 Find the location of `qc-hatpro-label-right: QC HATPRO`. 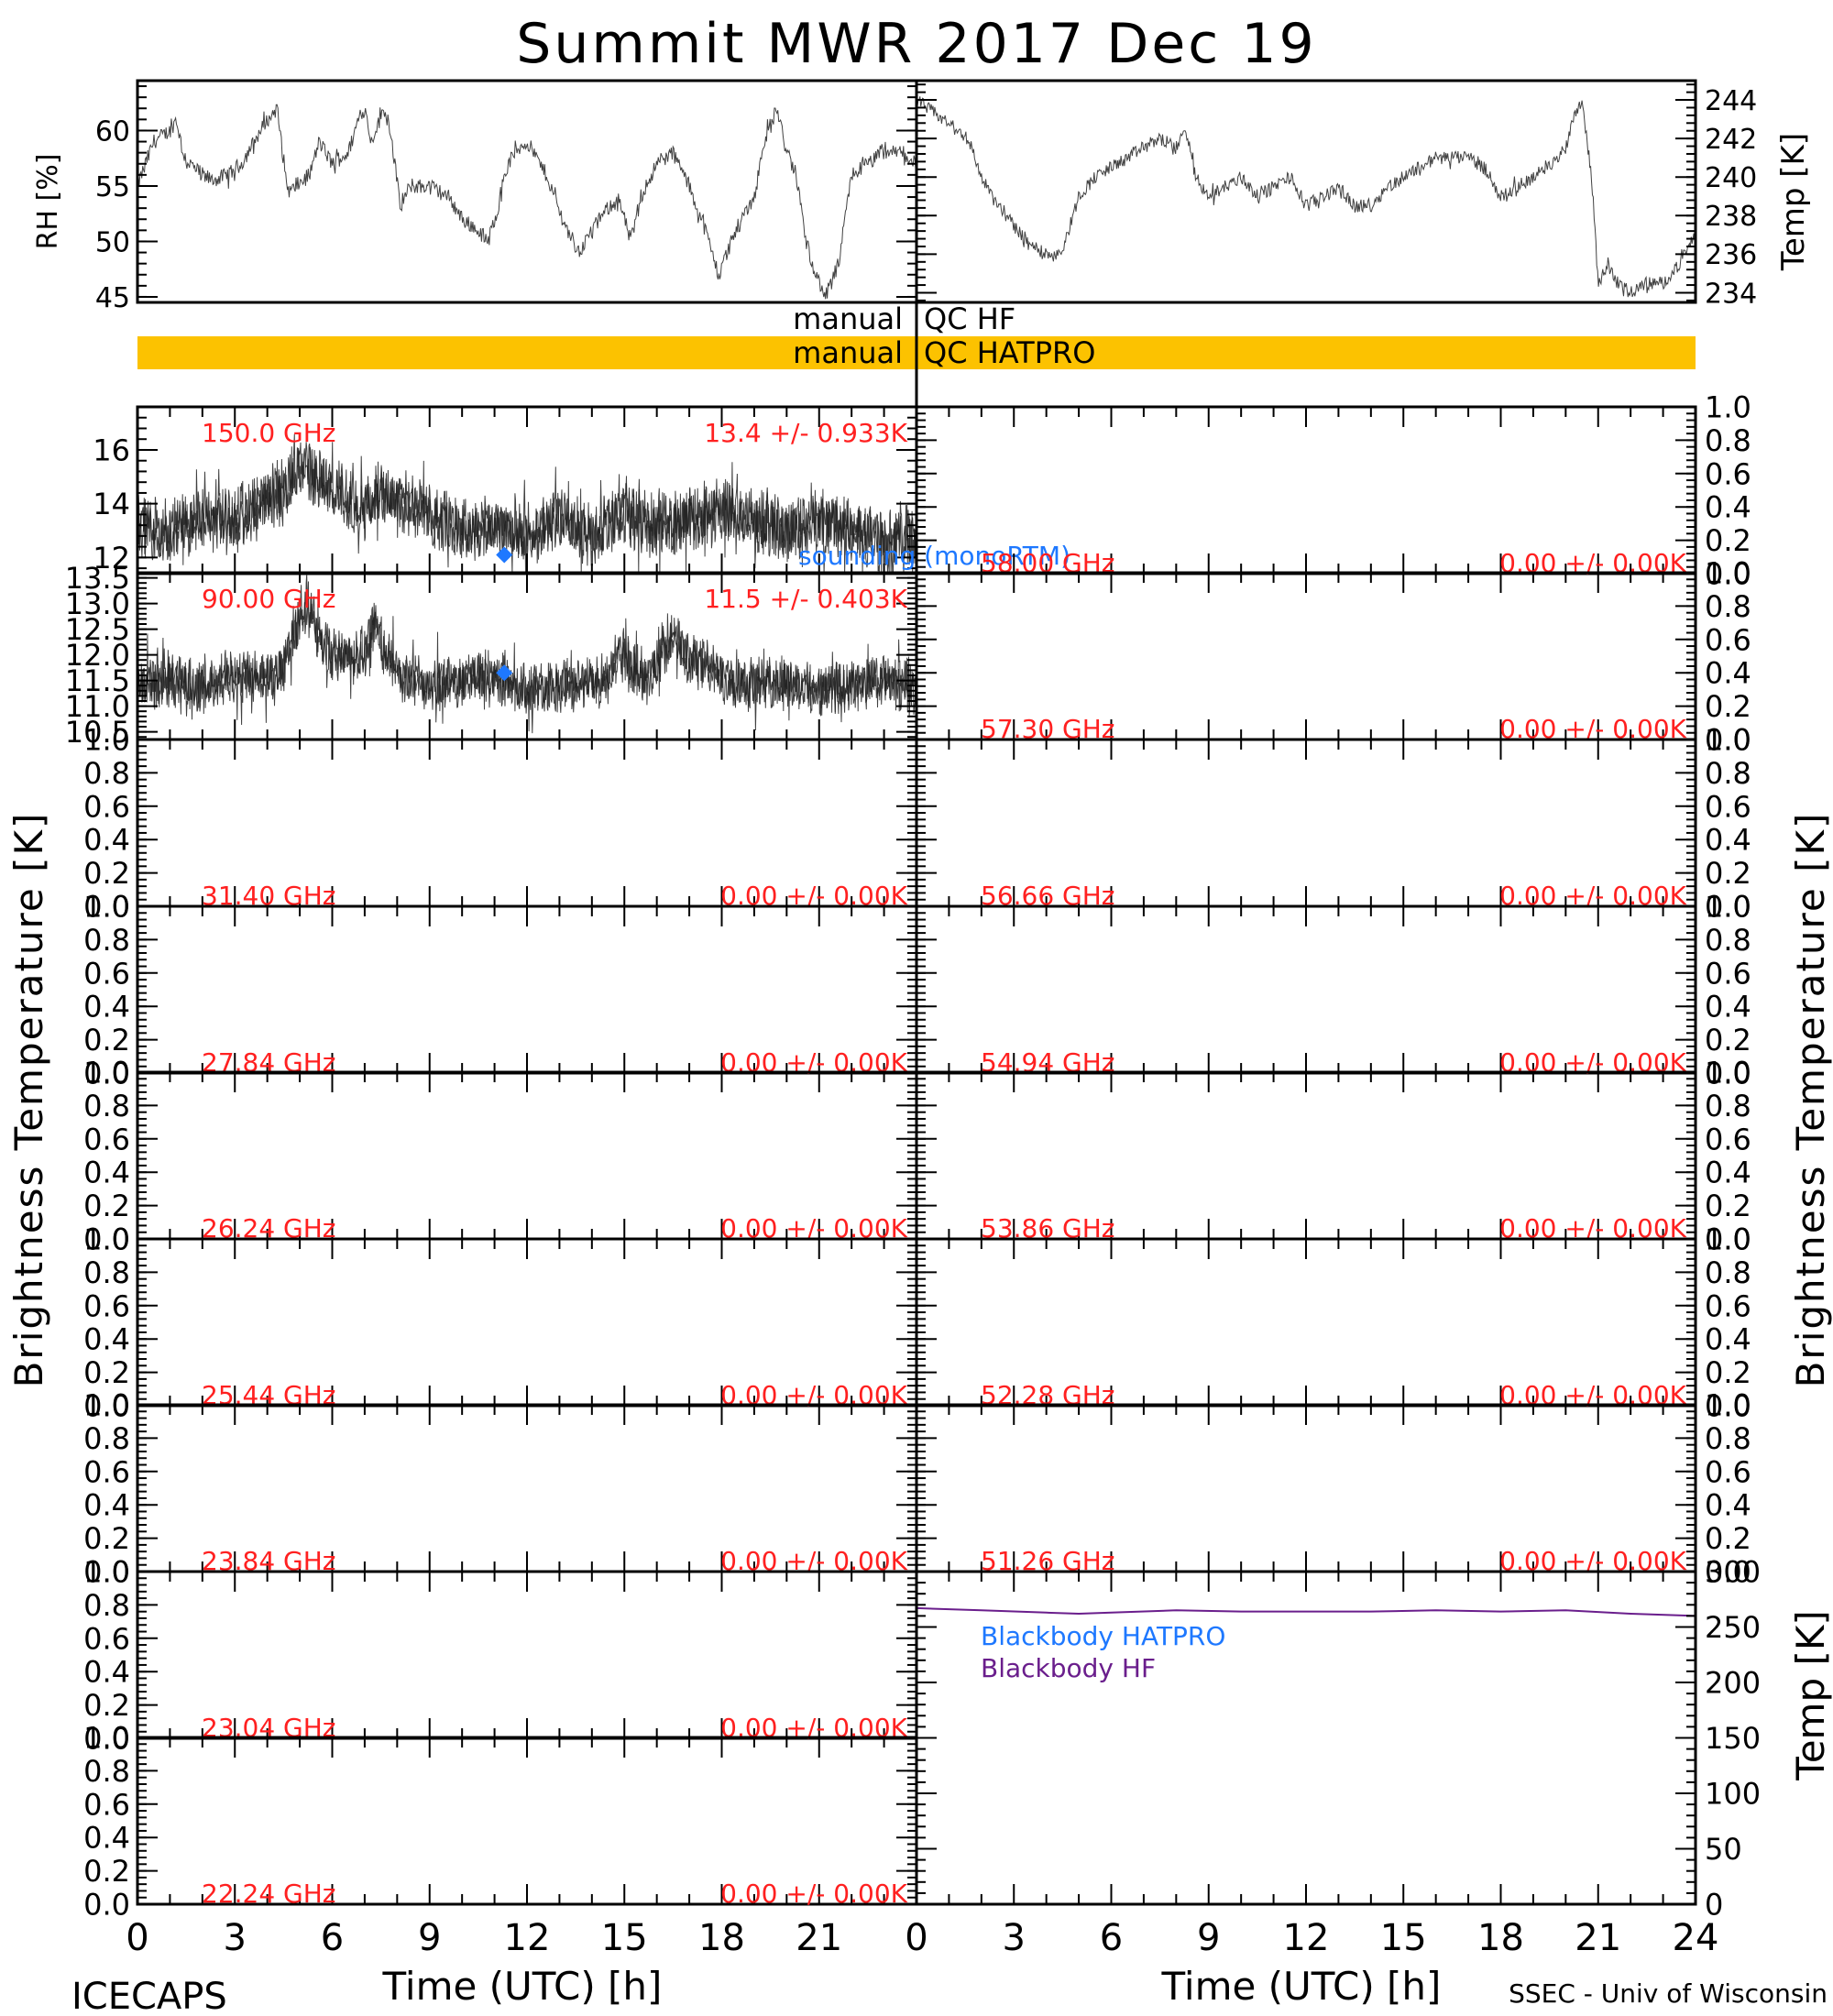

qc-hatpro-label-right: QC HATPRO is located at coordinates (1009, 352).